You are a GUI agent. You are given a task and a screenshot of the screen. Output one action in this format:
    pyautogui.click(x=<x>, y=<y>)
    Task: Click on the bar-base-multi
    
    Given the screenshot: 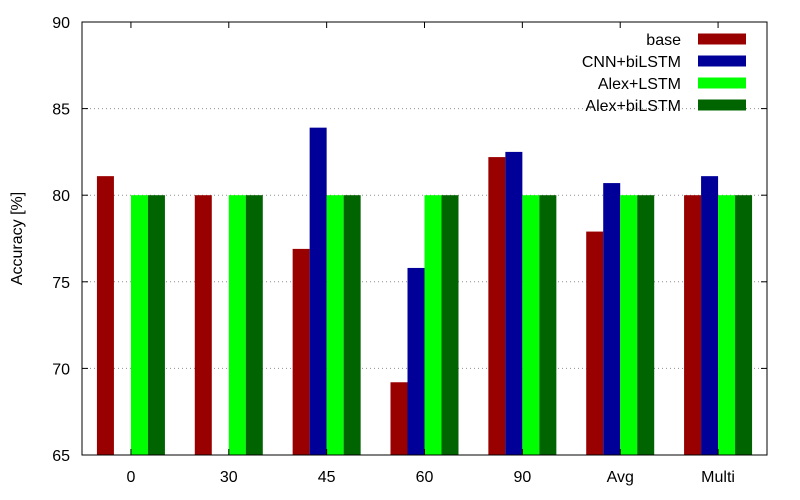 What is the action you would take?
    pyautogui.click(x=693, y=325)
    